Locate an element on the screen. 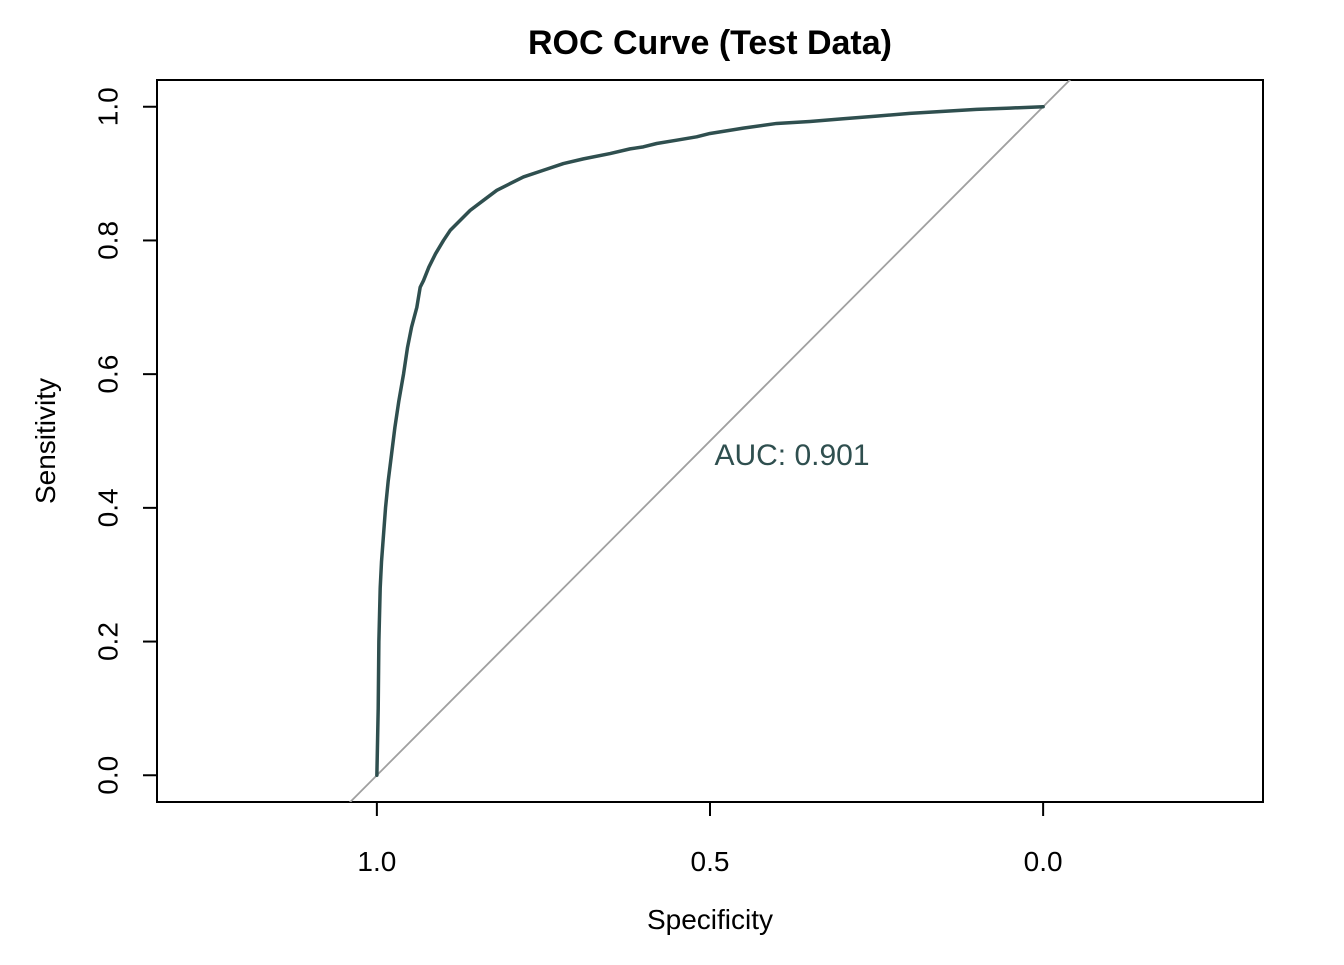  y-tick-label: 0.8 is located at coordinates (107, 240).